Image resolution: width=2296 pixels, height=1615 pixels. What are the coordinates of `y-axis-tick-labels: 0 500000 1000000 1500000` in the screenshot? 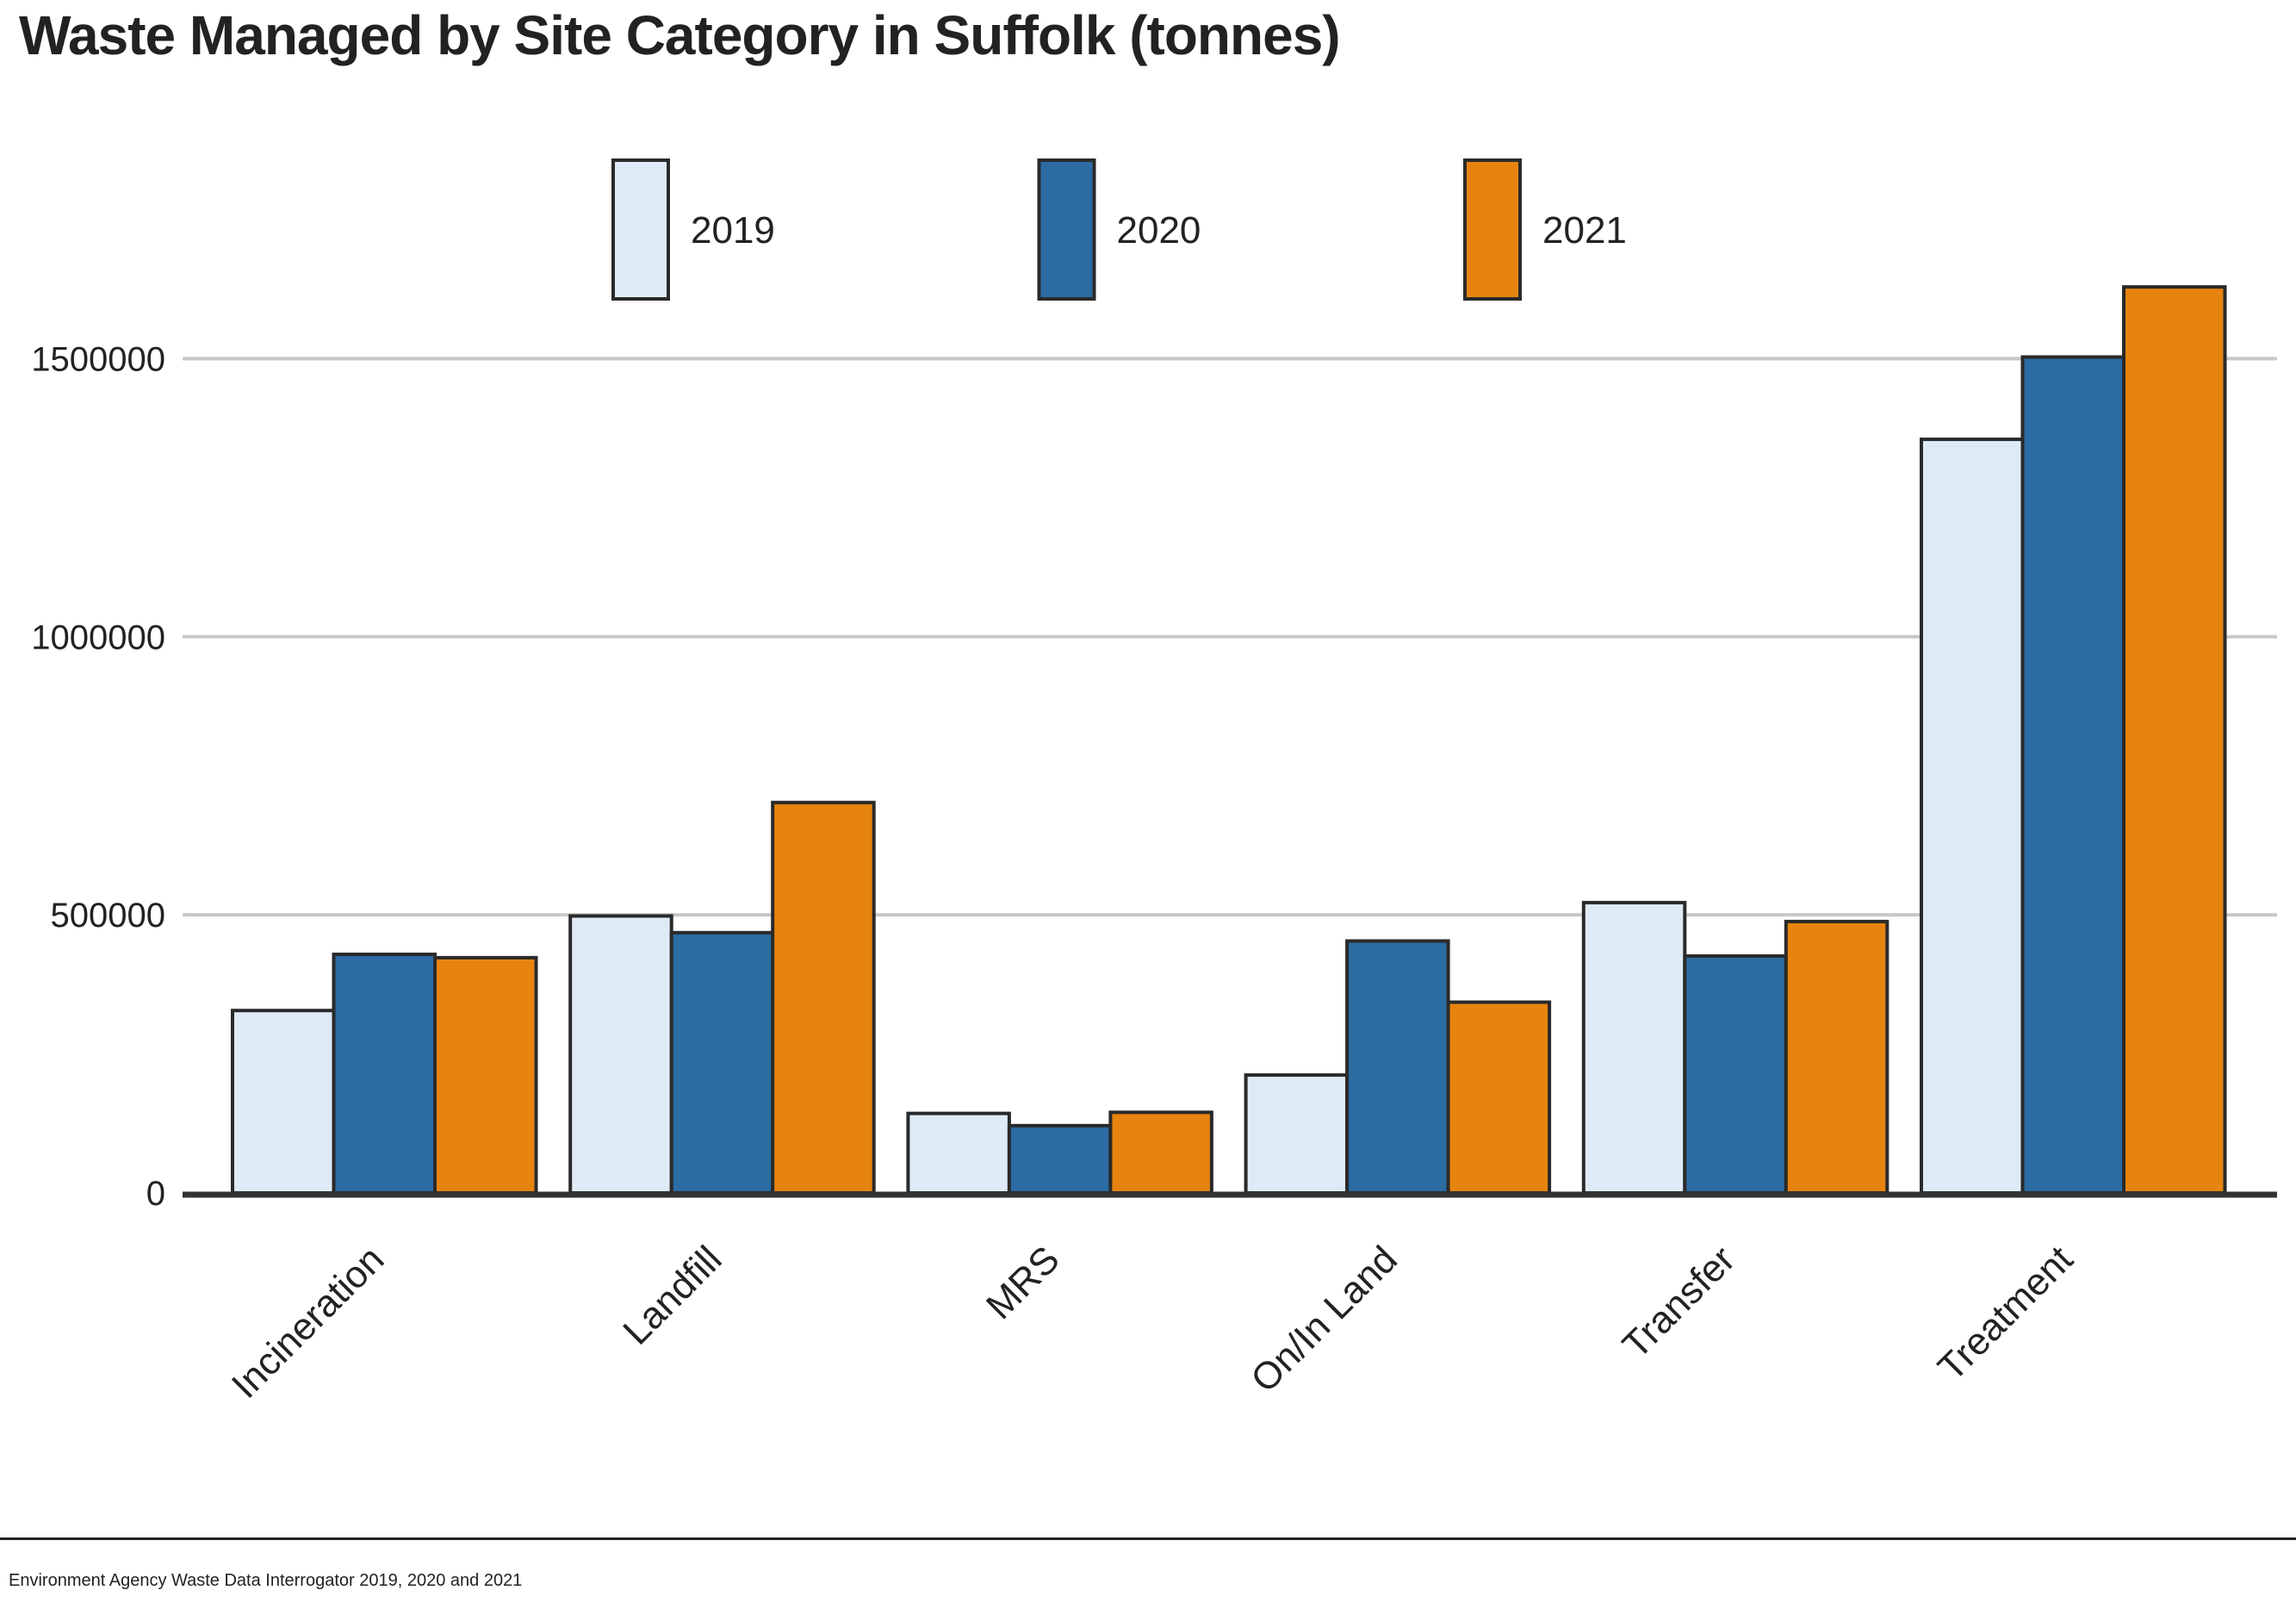 It's located at (98, 776).